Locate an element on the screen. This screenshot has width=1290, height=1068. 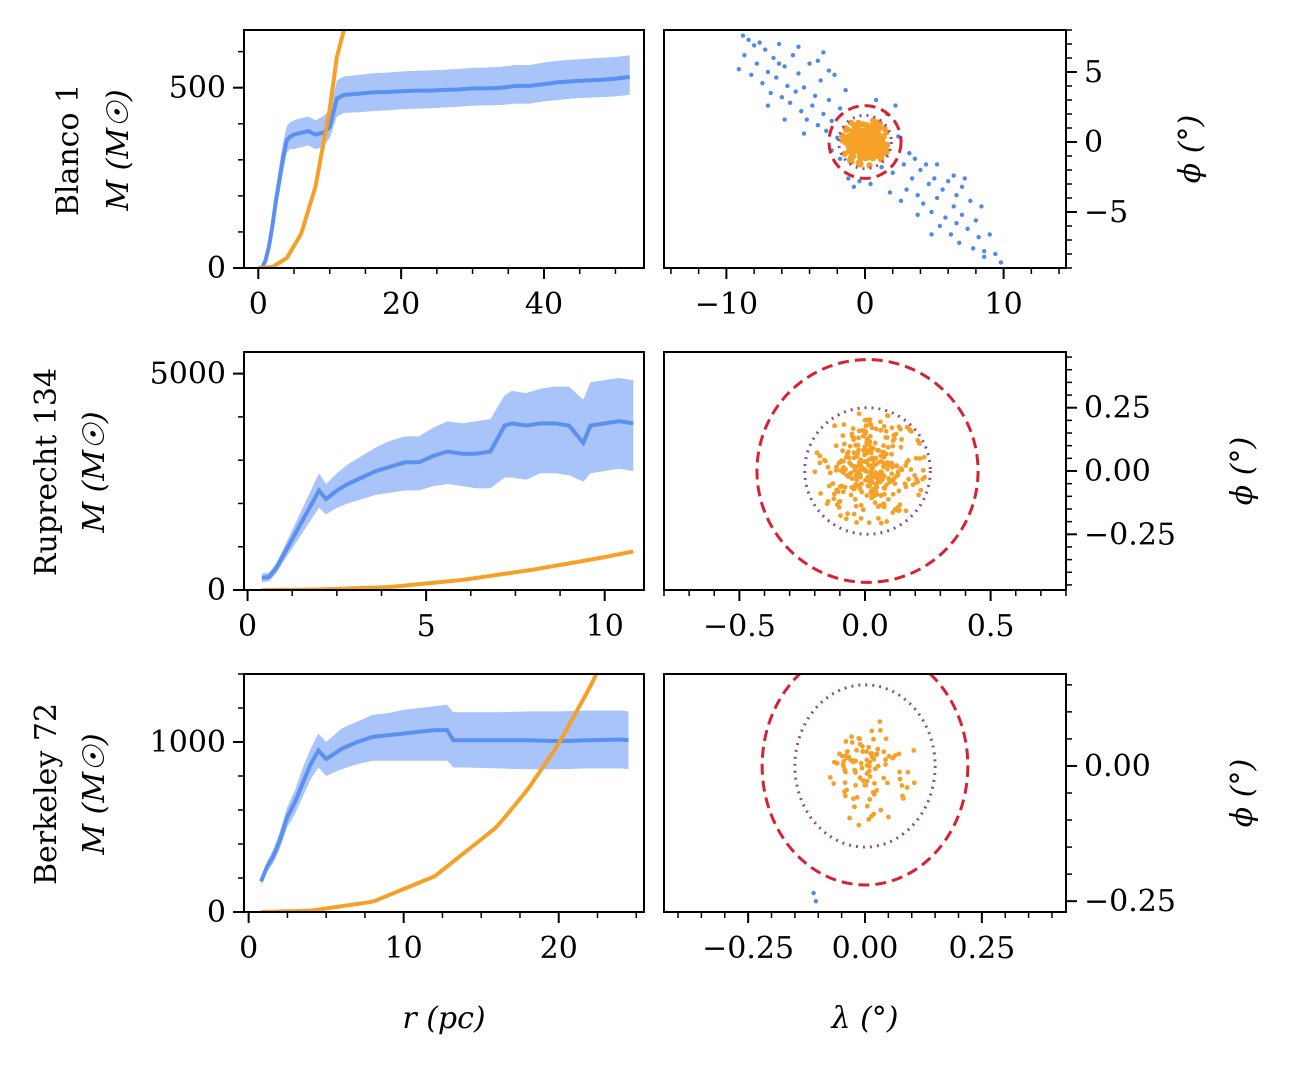
row-3-cluster-name: Berkeley 72 is located at coordinates (46, 794).